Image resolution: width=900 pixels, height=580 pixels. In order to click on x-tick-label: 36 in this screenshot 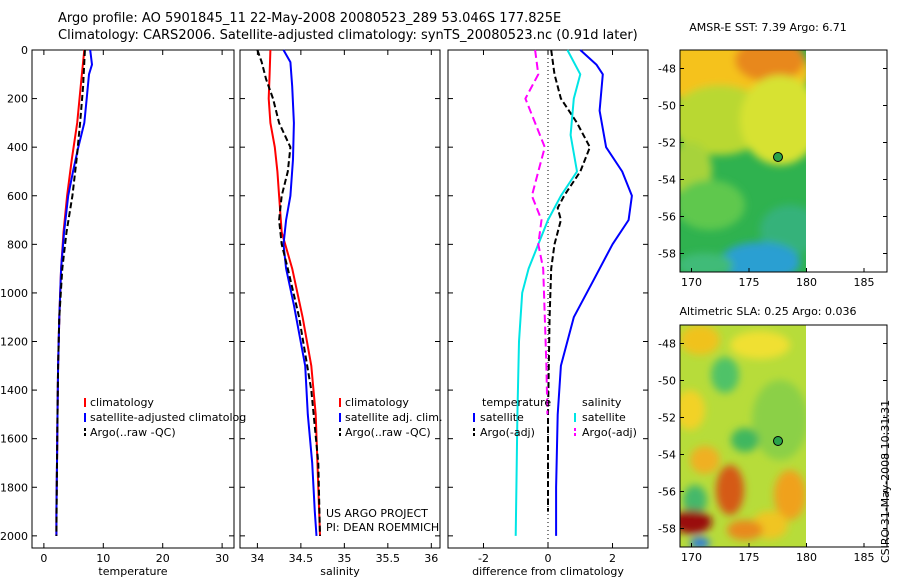, I will do `click(431, 558)`.